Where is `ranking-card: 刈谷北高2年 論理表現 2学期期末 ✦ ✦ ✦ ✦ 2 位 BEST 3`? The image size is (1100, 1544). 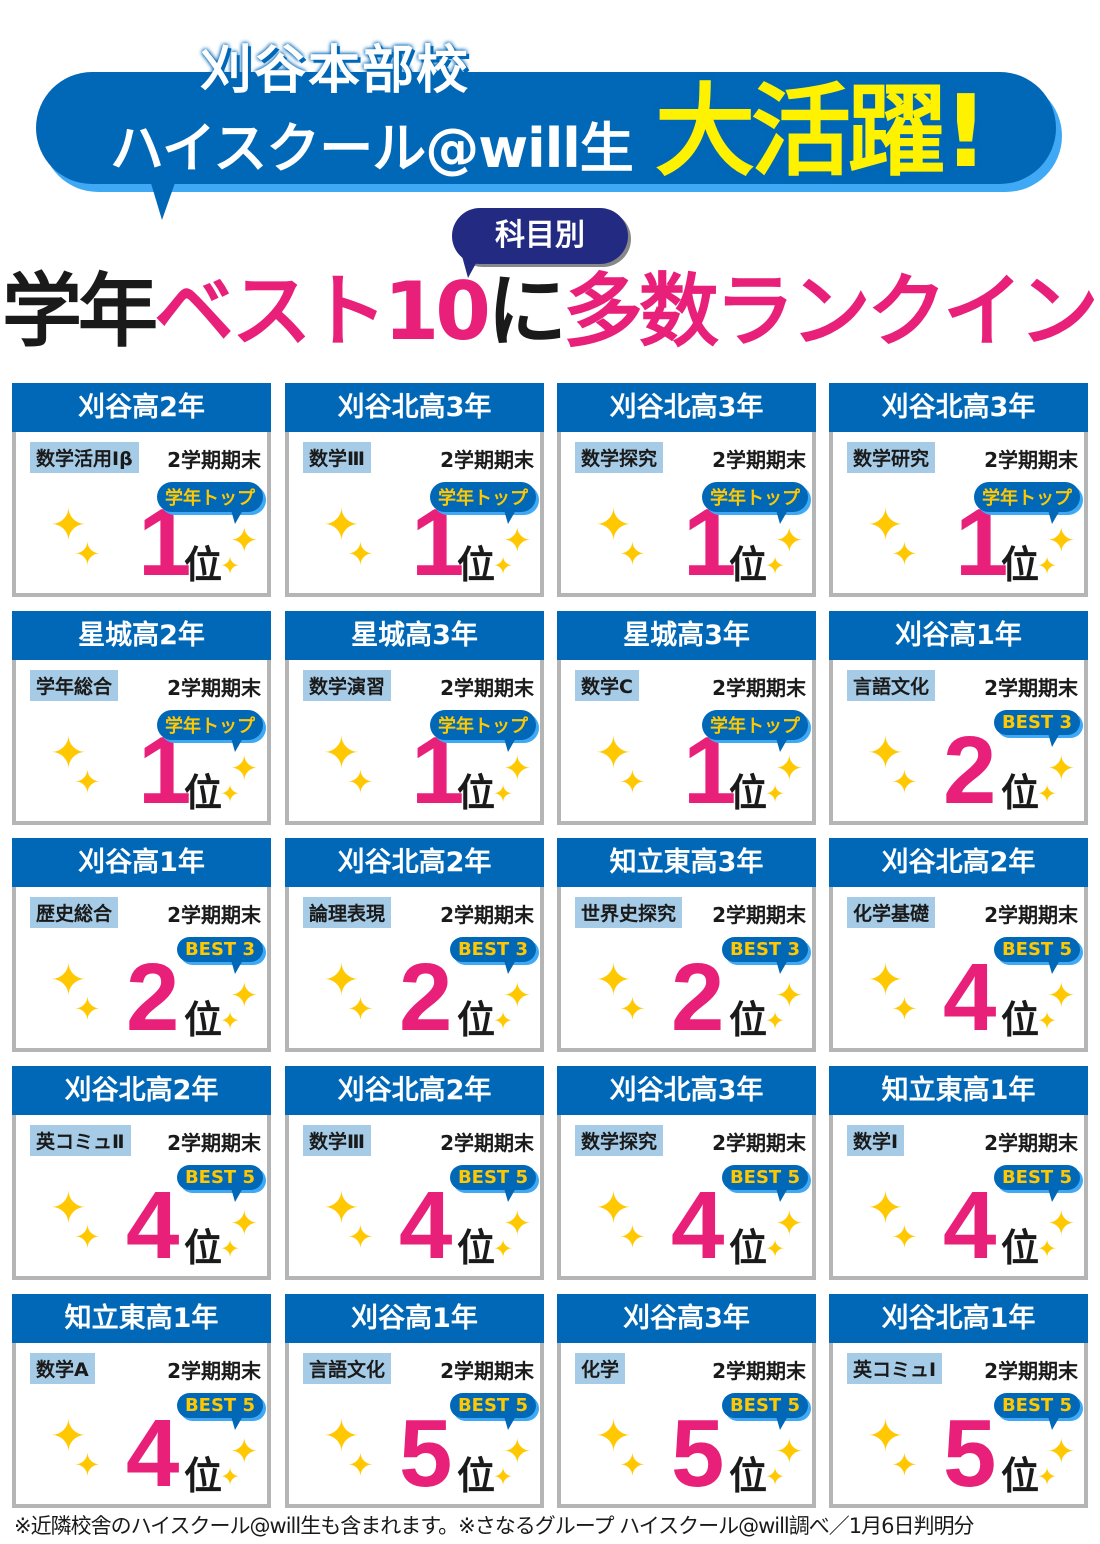
ranking-card: 刈谷北高2年 論理表現 2学期期末 ✦ ✦ ✦ ✦ 2 位 BEST 3 is located at coordinates (414, 945).